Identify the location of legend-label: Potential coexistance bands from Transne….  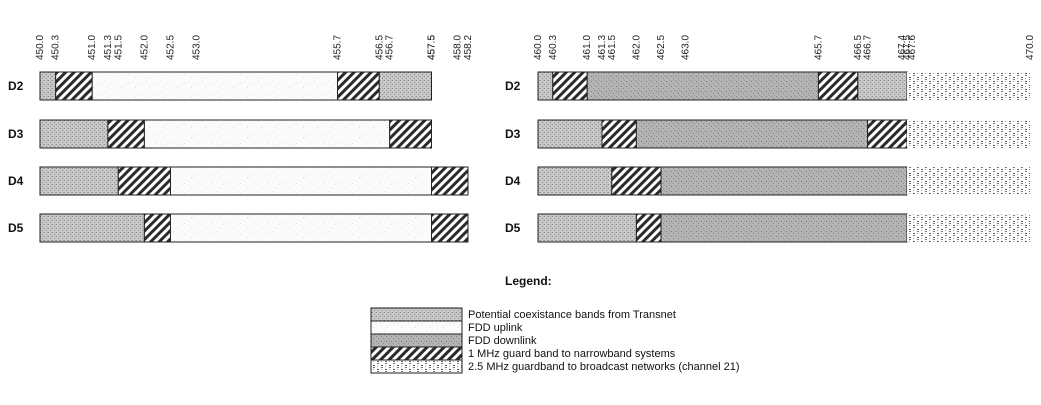
(572, 315).